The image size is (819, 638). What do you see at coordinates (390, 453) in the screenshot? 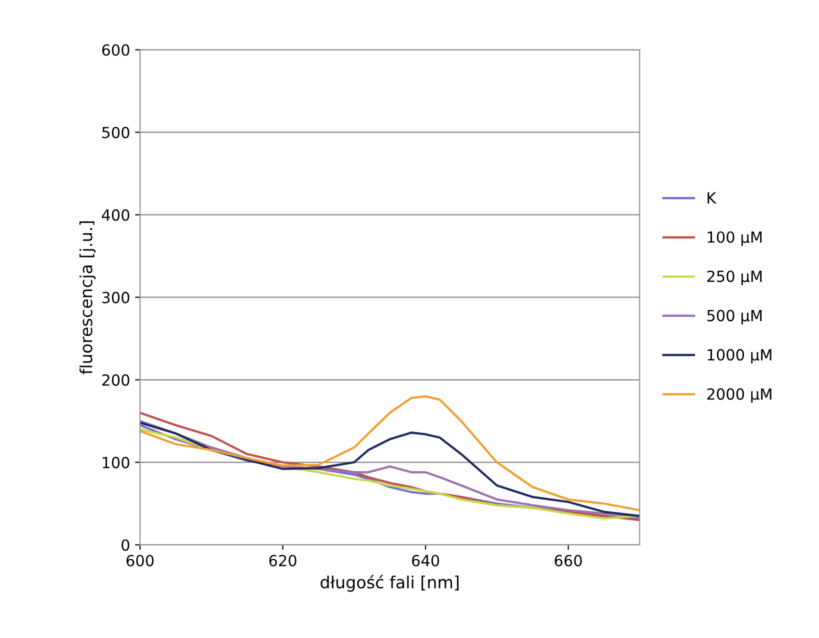
I see `line-series` at bounding box center [390, 453].